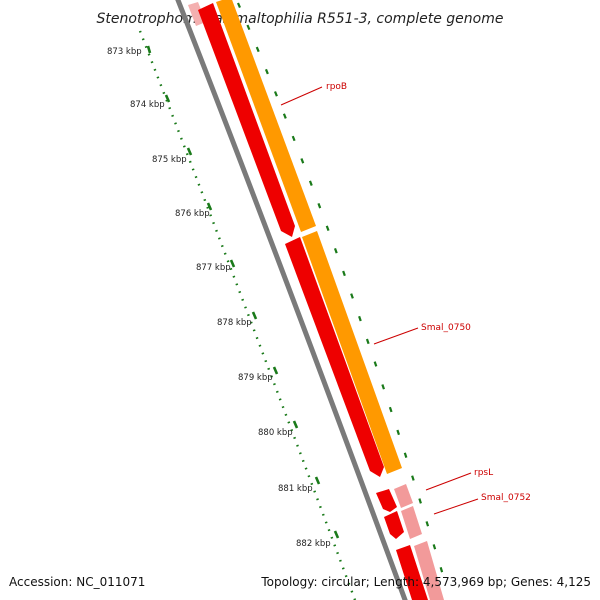  Describe the element at coordinates (255, 378) in the screenshot. I see `tick-label-879: 879 kbp` at that location.